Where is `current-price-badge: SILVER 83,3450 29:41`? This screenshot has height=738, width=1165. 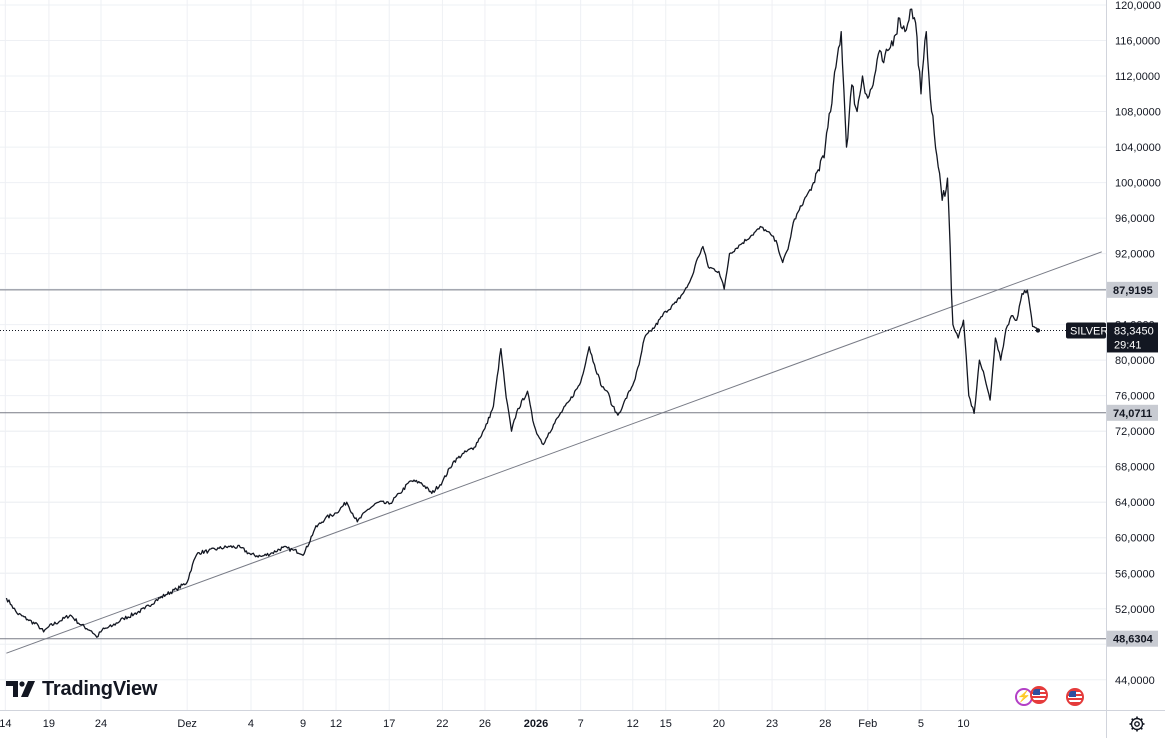 current-price-badge: SILVER 83,3450 29:41 is located at coordinates (1112, 337).